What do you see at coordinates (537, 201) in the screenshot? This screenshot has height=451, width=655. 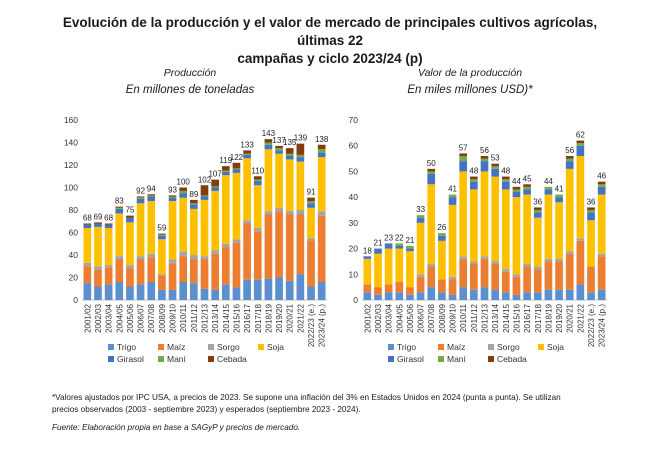 I see `bar-total-label: 36` at bounding box center [537, 201].